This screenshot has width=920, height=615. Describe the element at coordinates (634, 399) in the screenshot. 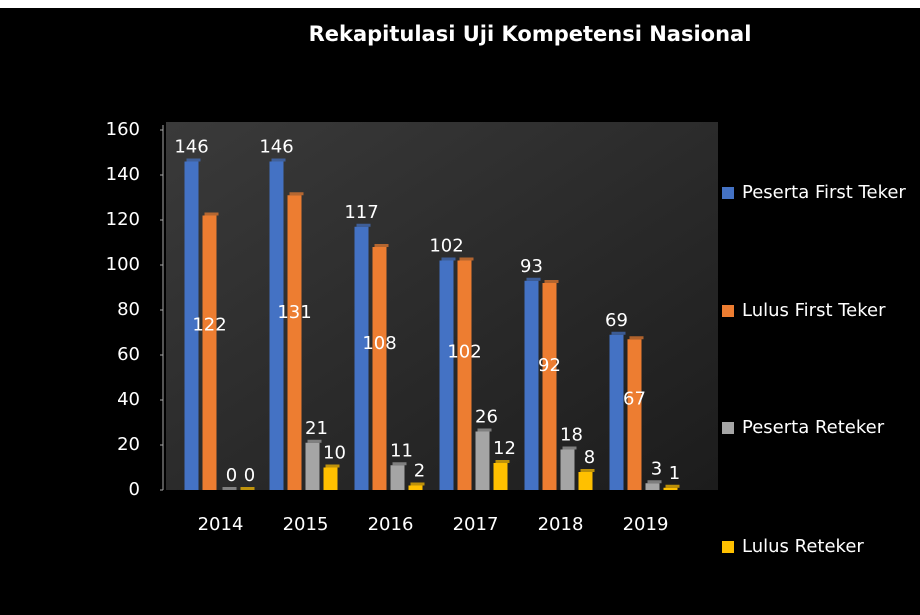

I see `data-label: 67` at that location.